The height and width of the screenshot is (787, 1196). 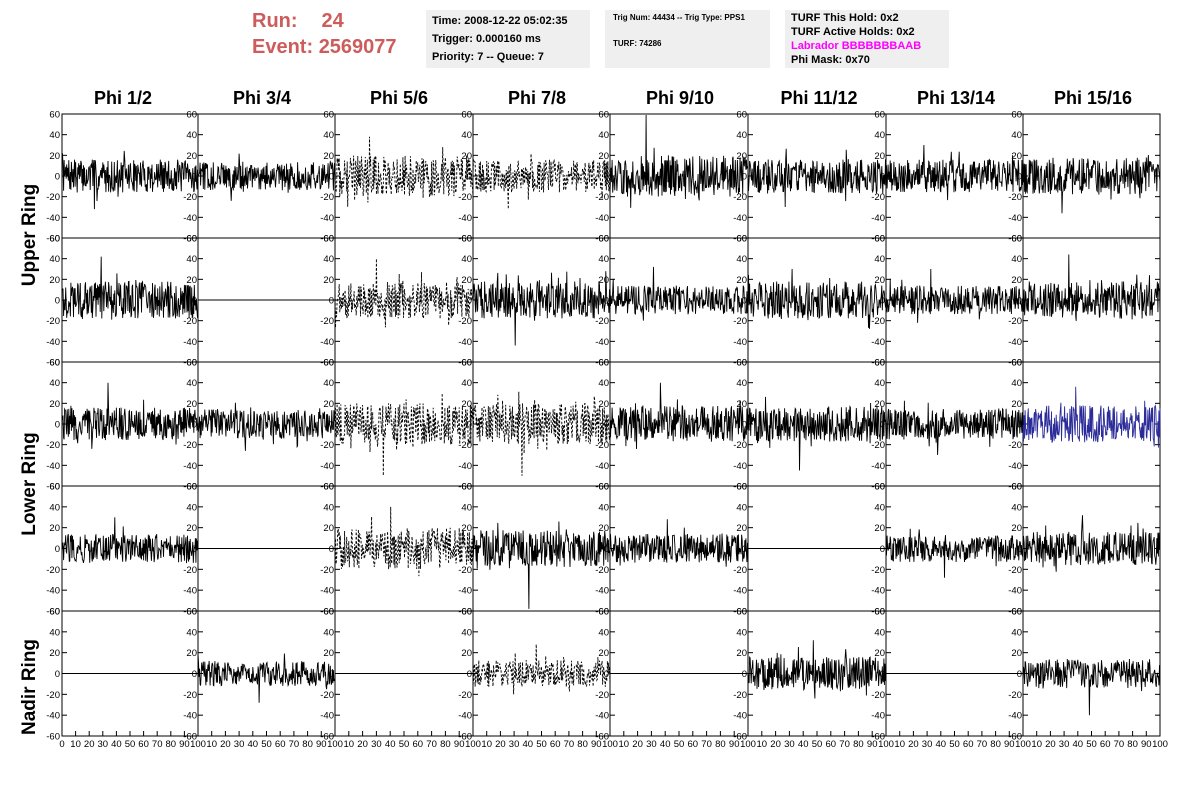 I want to click on x-tick-label: 20, so click(x=89, y=744).